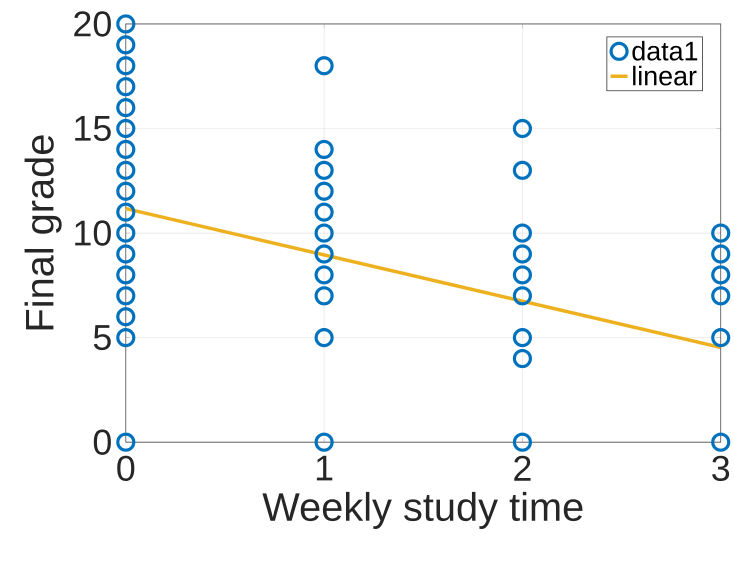 This screenshot has width=734, height=564. What do you see at coordinates (125, 469) in the screenshot?
I see `x-tick-label: 0` at bounding box center [125, 469].